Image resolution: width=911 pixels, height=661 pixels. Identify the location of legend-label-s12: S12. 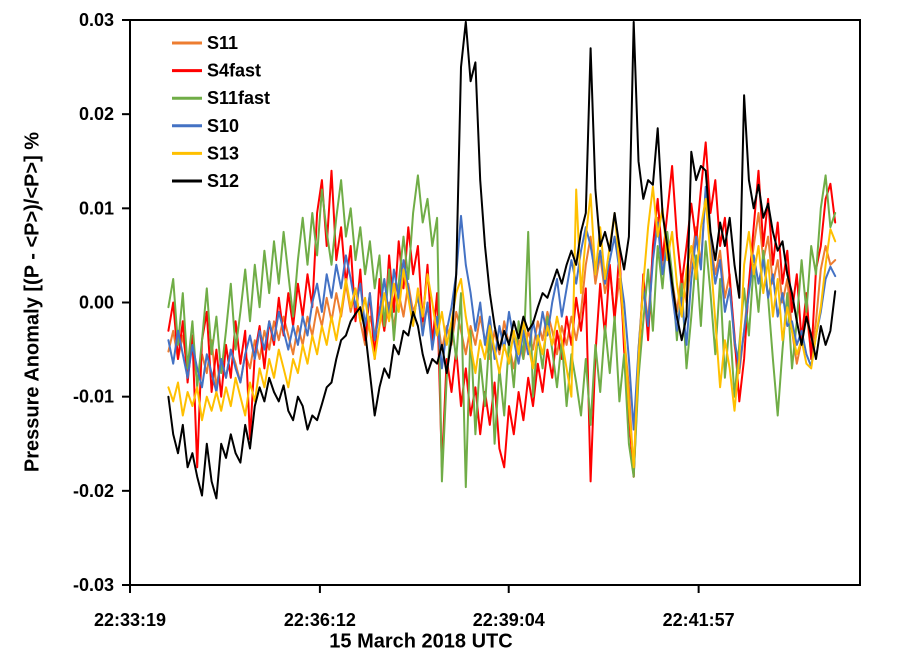
(223, 181).